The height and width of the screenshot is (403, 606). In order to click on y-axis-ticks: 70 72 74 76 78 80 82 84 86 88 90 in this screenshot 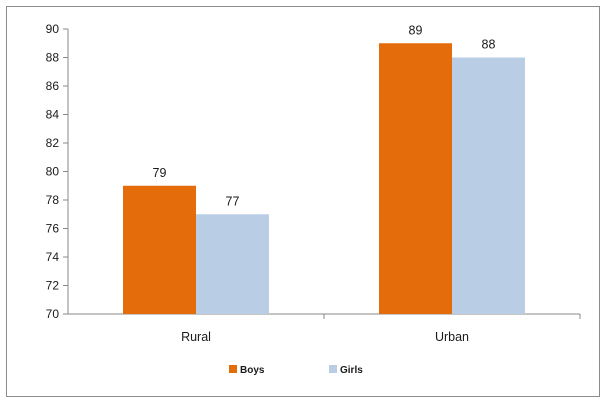, I will do `click(57, 171)`.